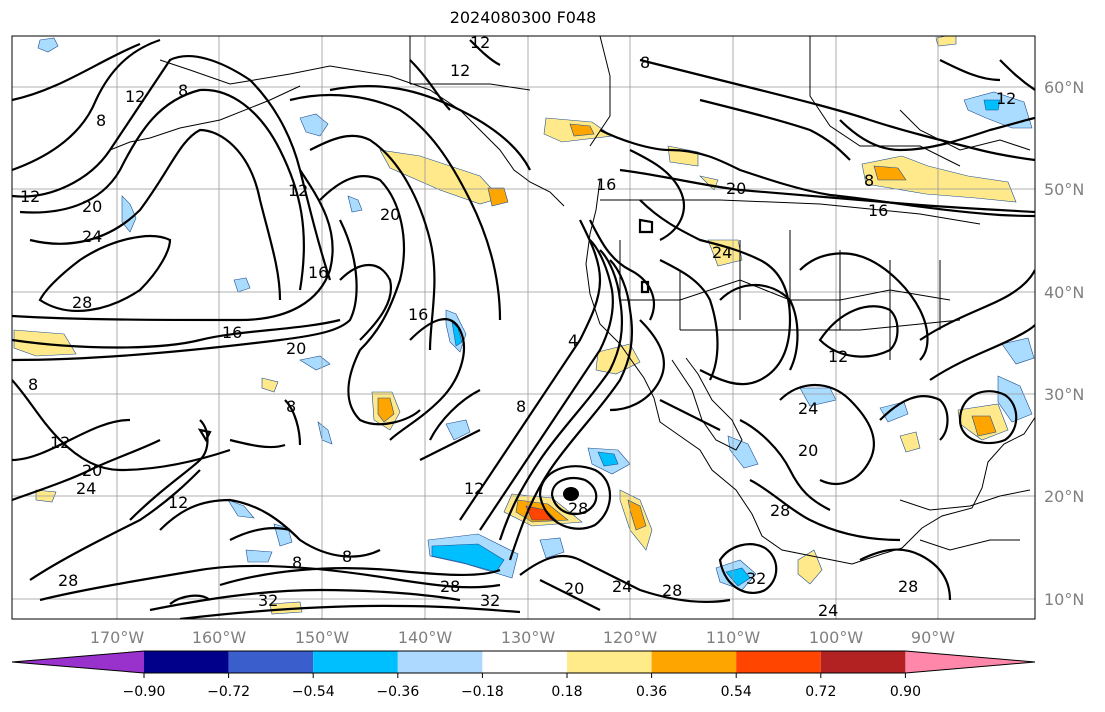 This screenshot has width=1105, height=712. Describe the element at coordinates (836, 637) in the screenshot. I see `lon-label: 100°W` at that location.